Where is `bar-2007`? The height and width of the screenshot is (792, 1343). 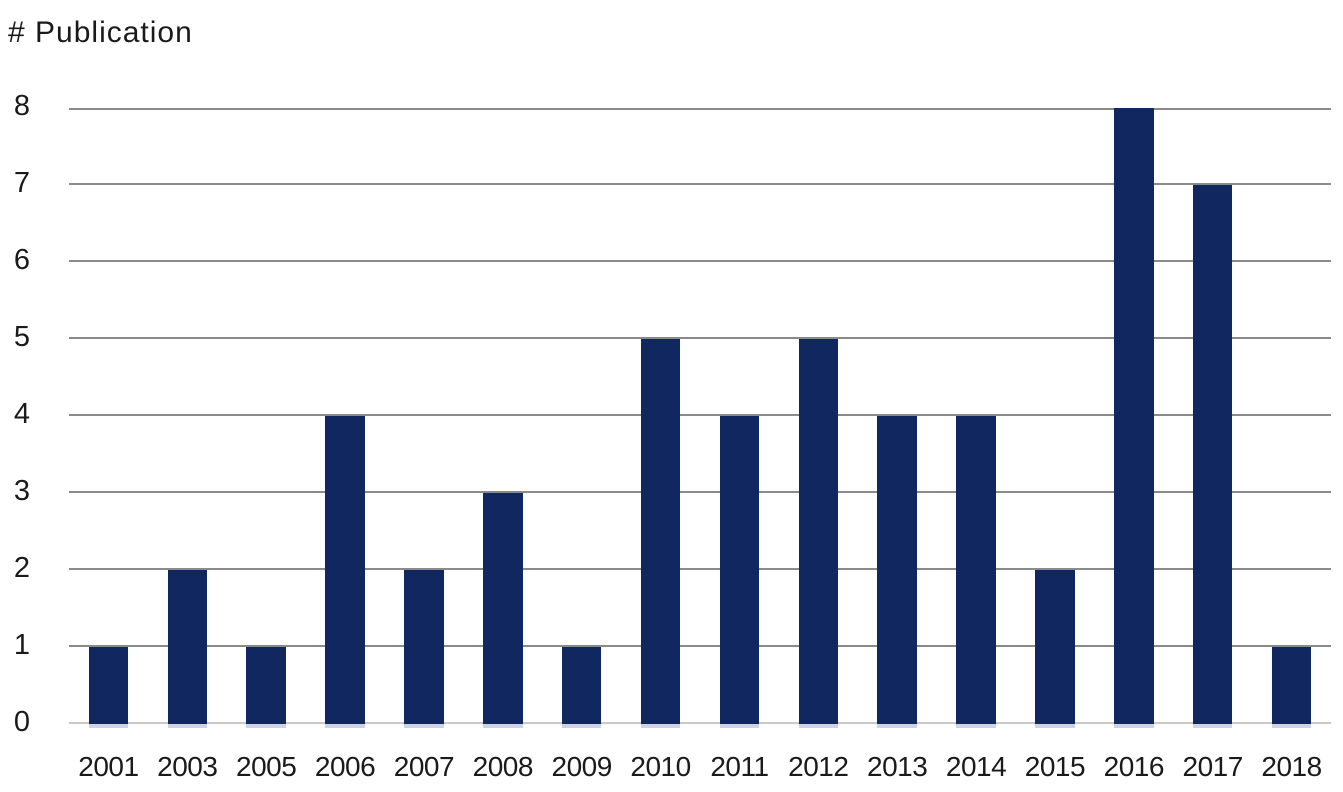 bar-2007 is located at coordinates (424, 647).